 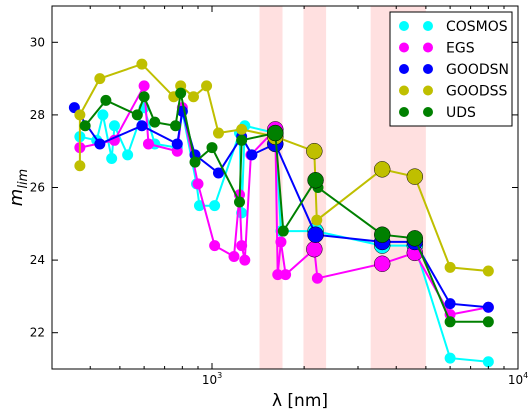 What do you see at coordinates (437, 49) in the screenshot?
I see `legend-item: EGS` at bounding box center [437, 49].